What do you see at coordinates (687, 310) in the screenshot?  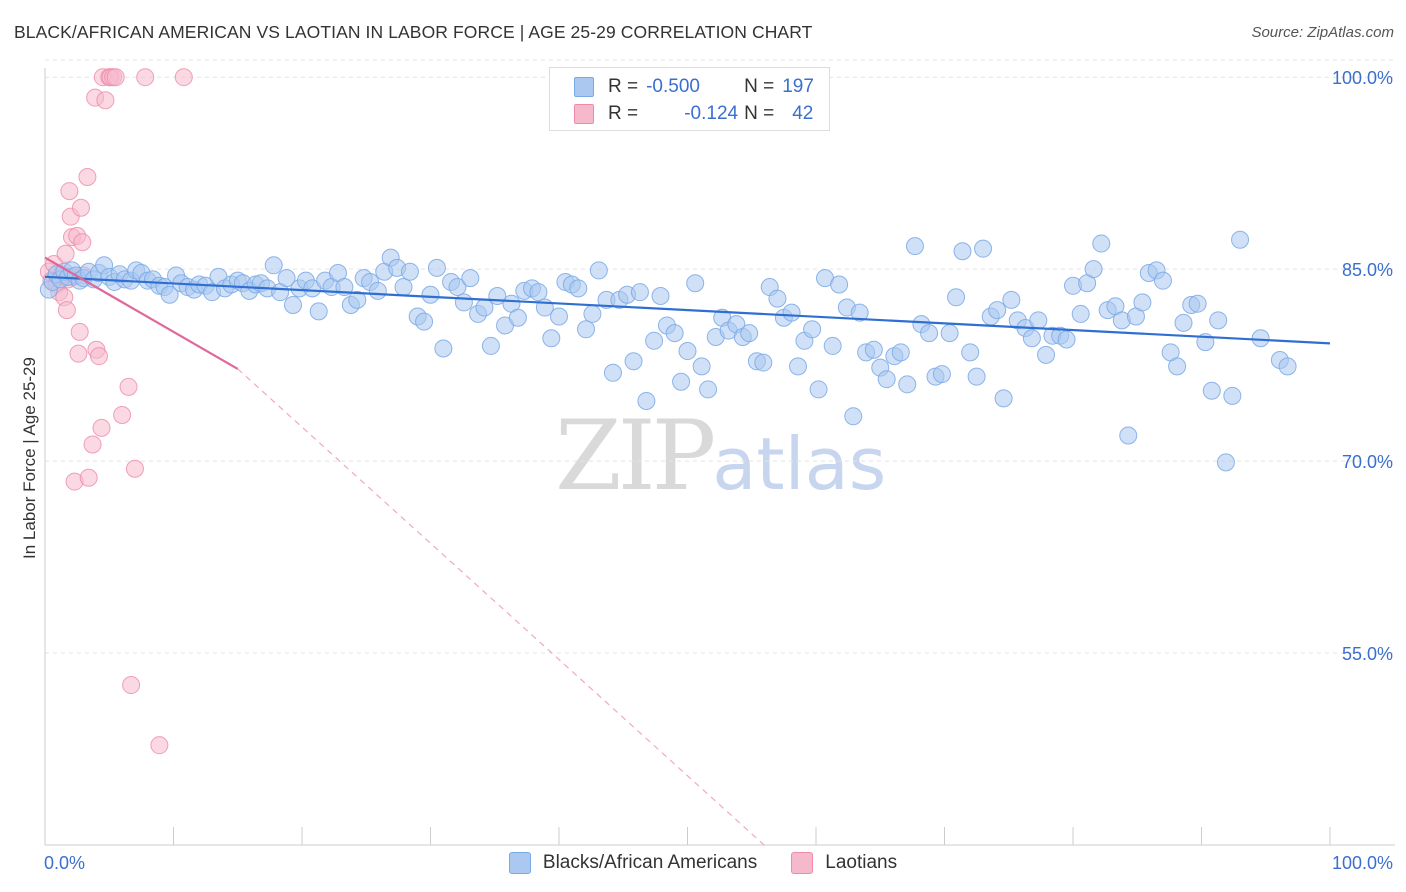 I see `blacks-trend-line` at bounding box center [687, 310].